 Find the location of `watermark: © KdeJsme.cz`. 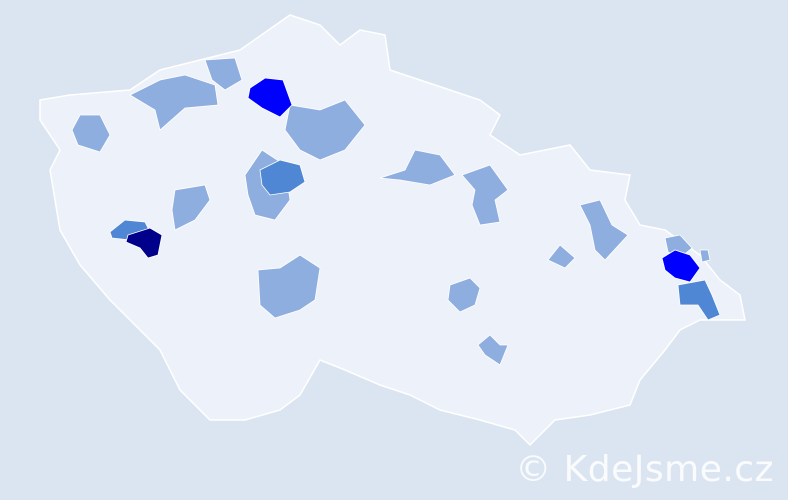

watermark: © KdeJsme.cz is located at coordinates (644, 469).